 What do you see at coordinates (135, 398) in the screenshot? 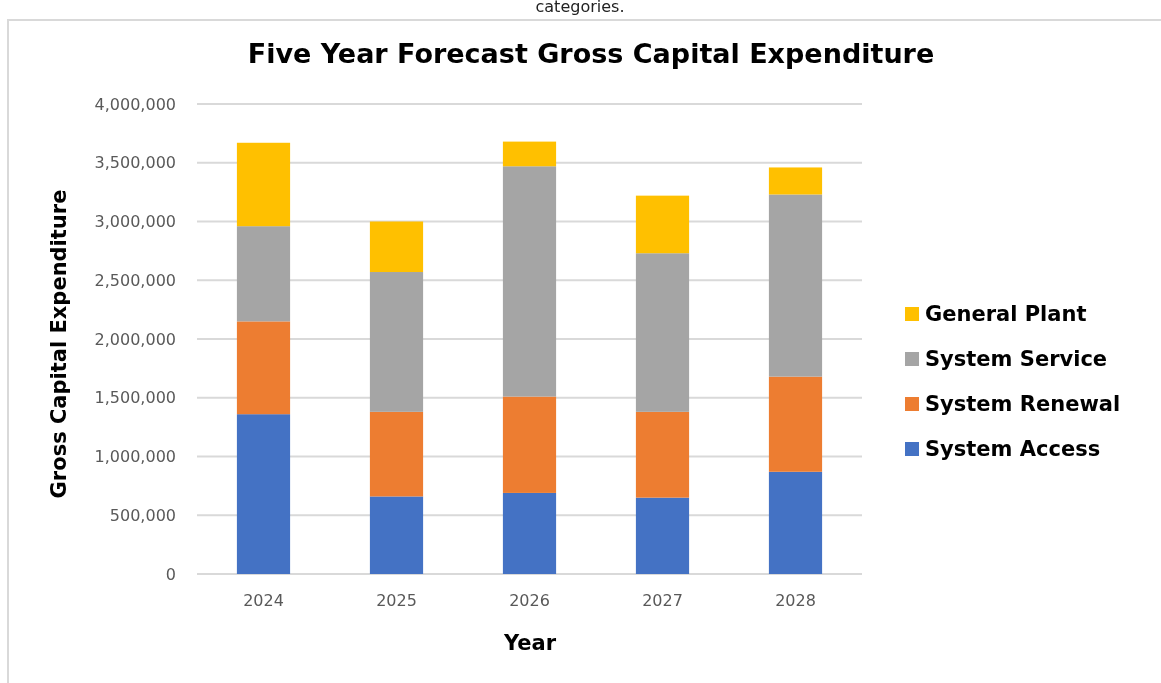
I see `y-tick-label: 1,500,000` at bounding box center [135, 398].